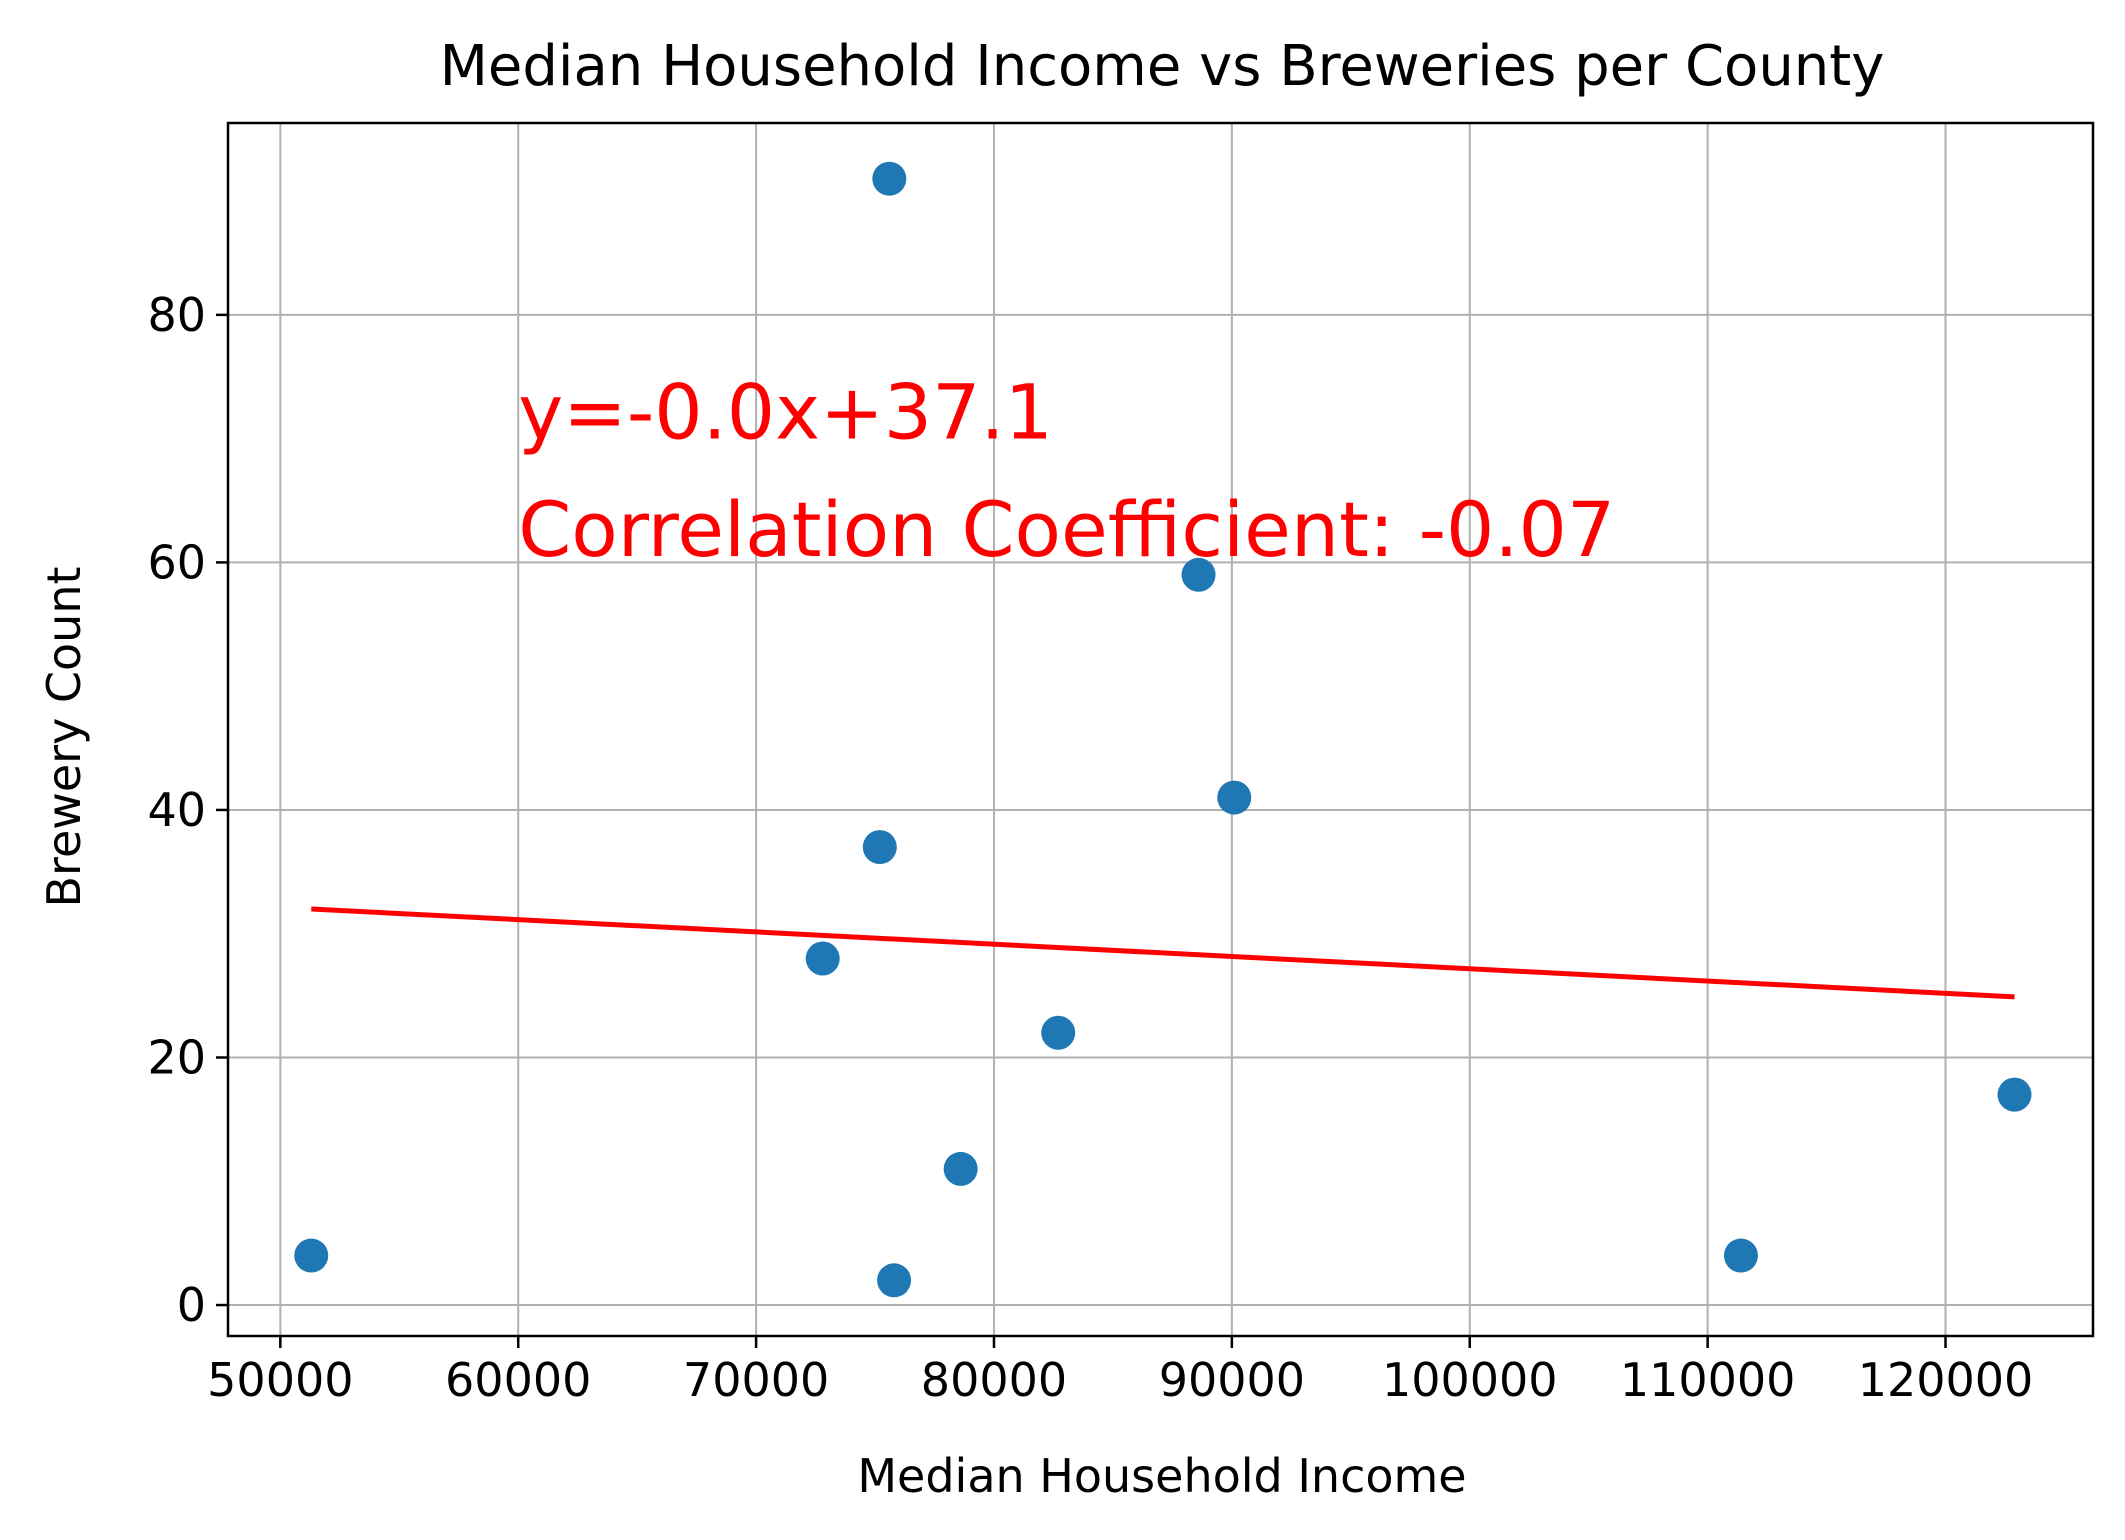  I want to click on y-tick-label: 40, so click(176, 810).